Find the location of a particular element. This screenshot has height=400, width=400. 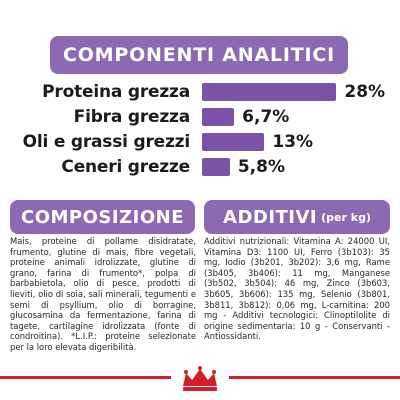

row-value: 28% is located at coordinates (365, 92).